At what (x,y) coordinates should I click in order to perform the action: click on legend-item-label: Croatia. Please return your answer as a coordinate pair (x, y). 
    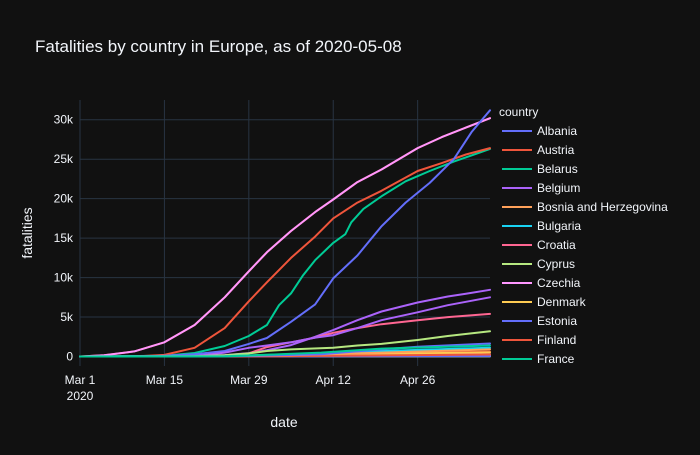
    Looking at the image, I should click on (556, 245).